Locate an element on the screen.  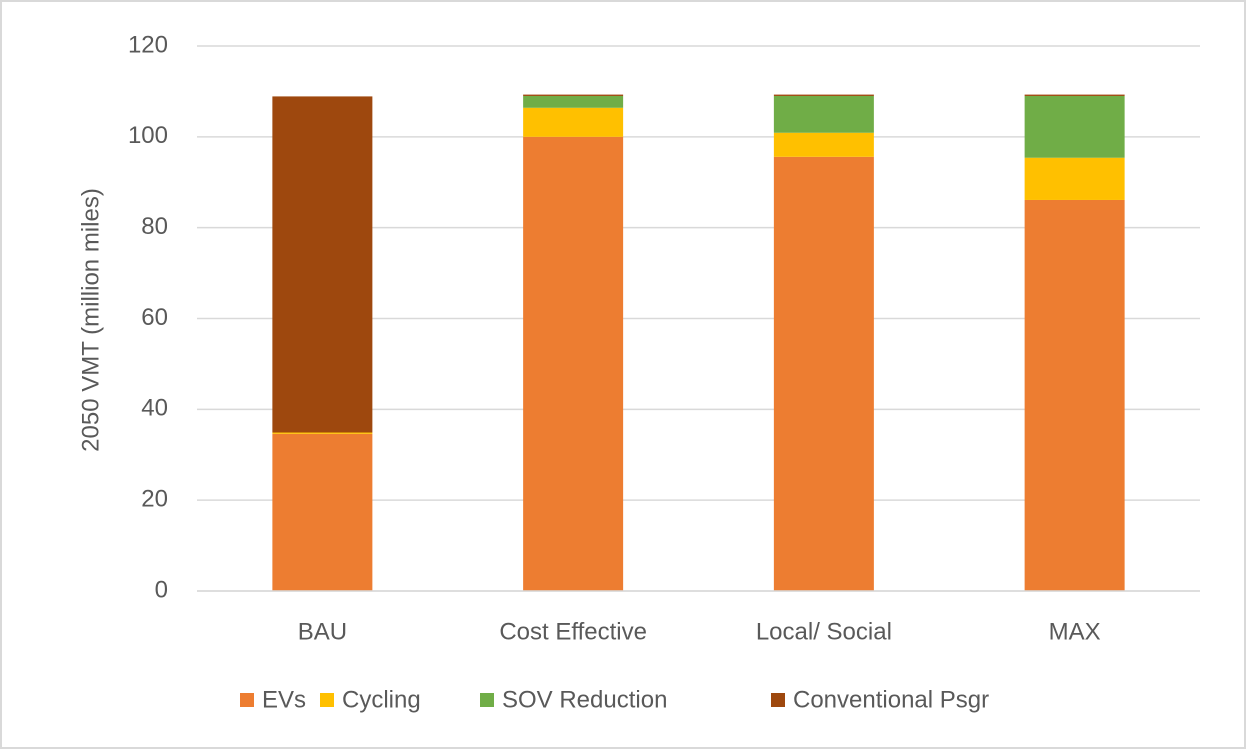
legend-label: Cycling is located at coordinates (381, 699).